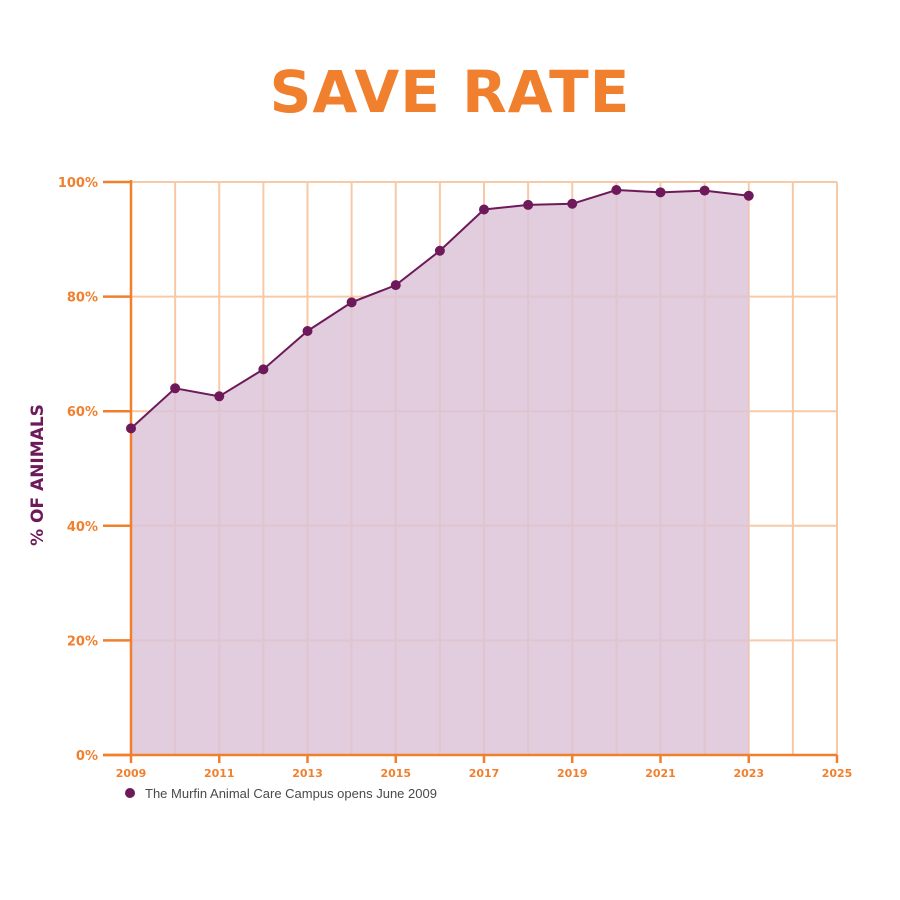 This screenshot has height=900, width=900. I want to click on x-tick-label: 2025, so click(837, 773).